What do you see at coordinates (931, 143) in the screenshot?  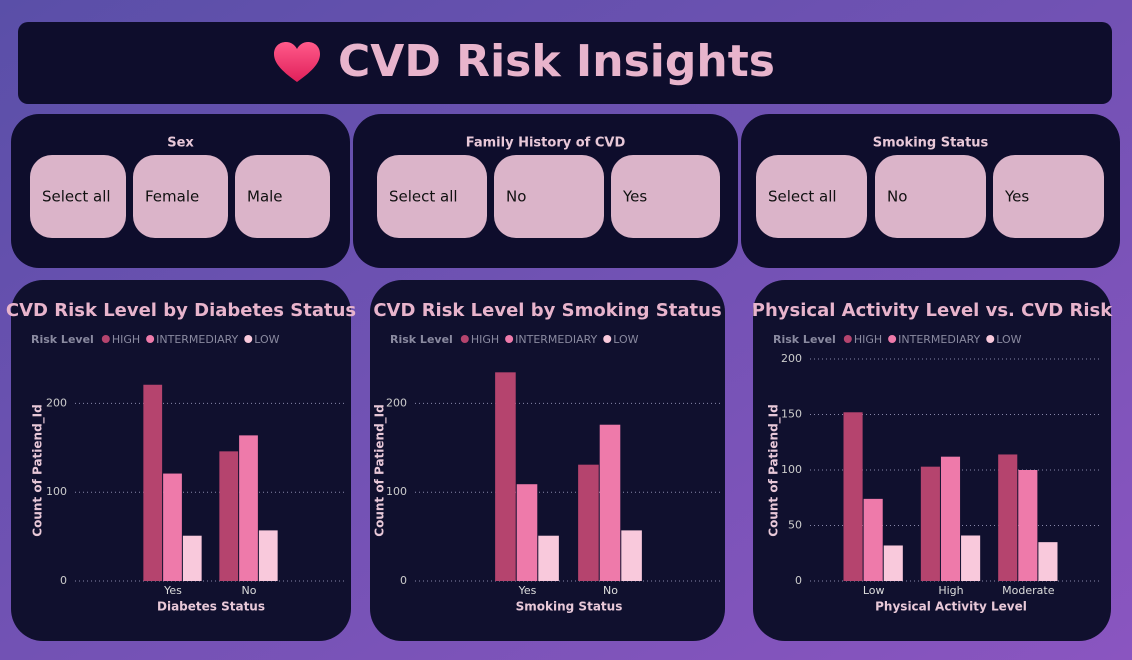 I see `slicer-title: Smoking Status` at bounding box center [931, 143].